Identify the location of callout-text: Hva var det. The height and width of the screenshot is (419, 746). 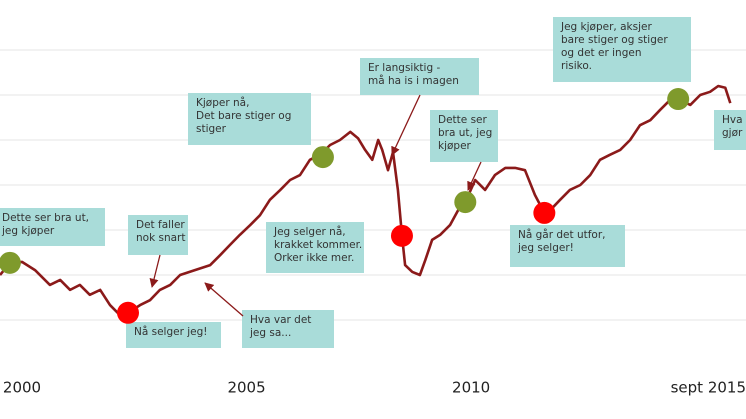
(280, 320).